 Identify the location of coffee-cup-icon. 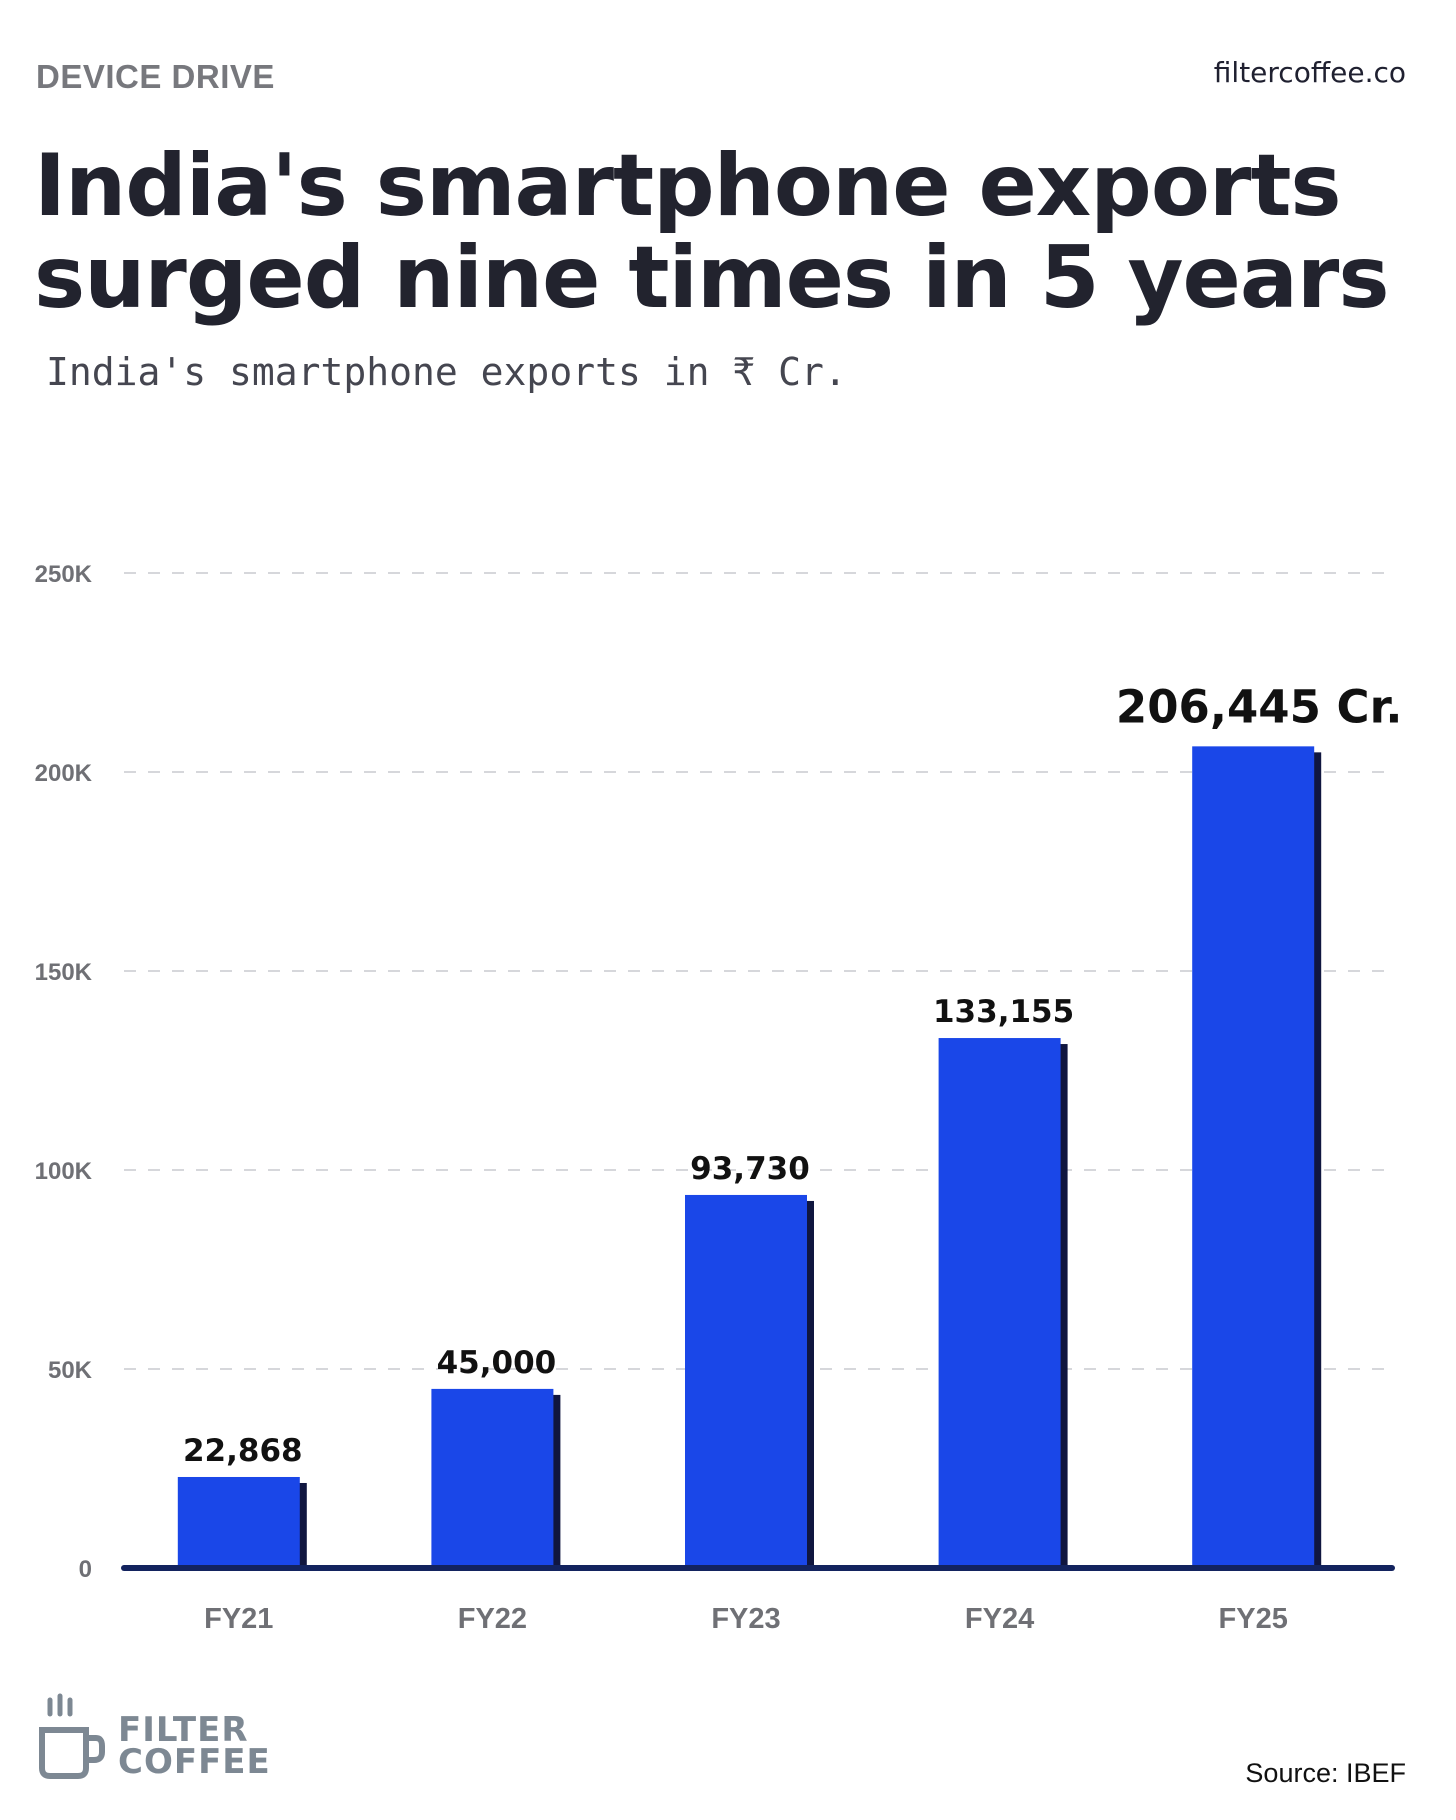
(72, 1736).